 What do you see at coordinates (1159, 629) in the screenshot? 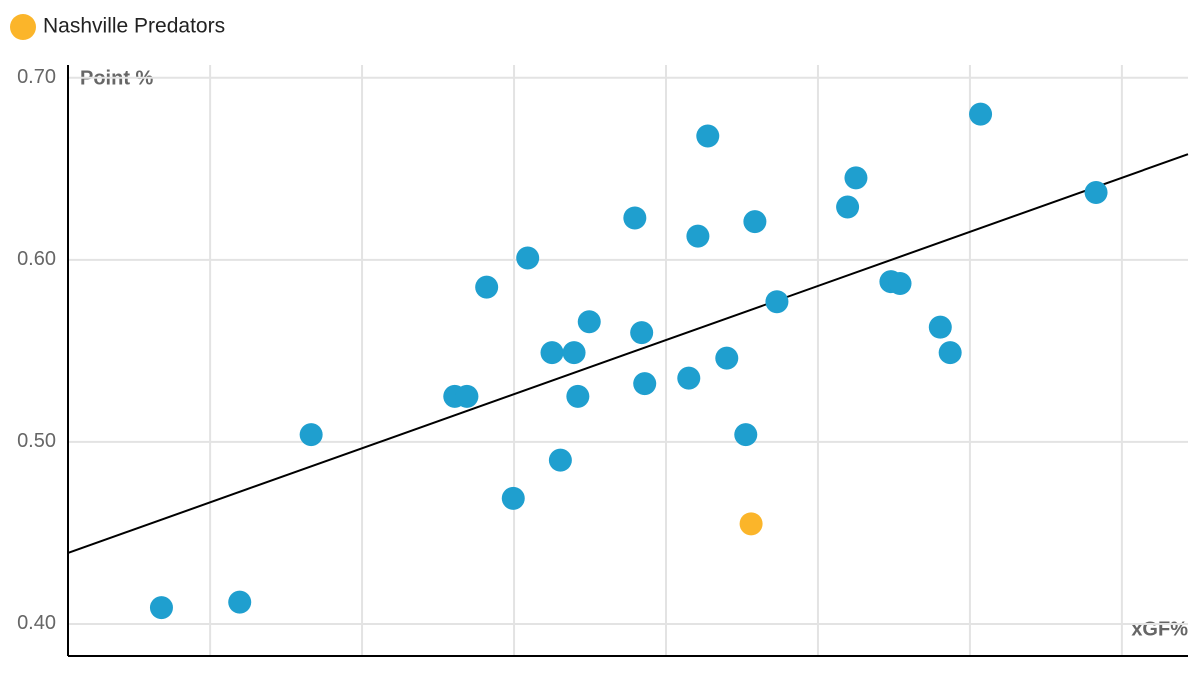
I see `x-axis-label: xGF%` at bounding box center [1159, 629].